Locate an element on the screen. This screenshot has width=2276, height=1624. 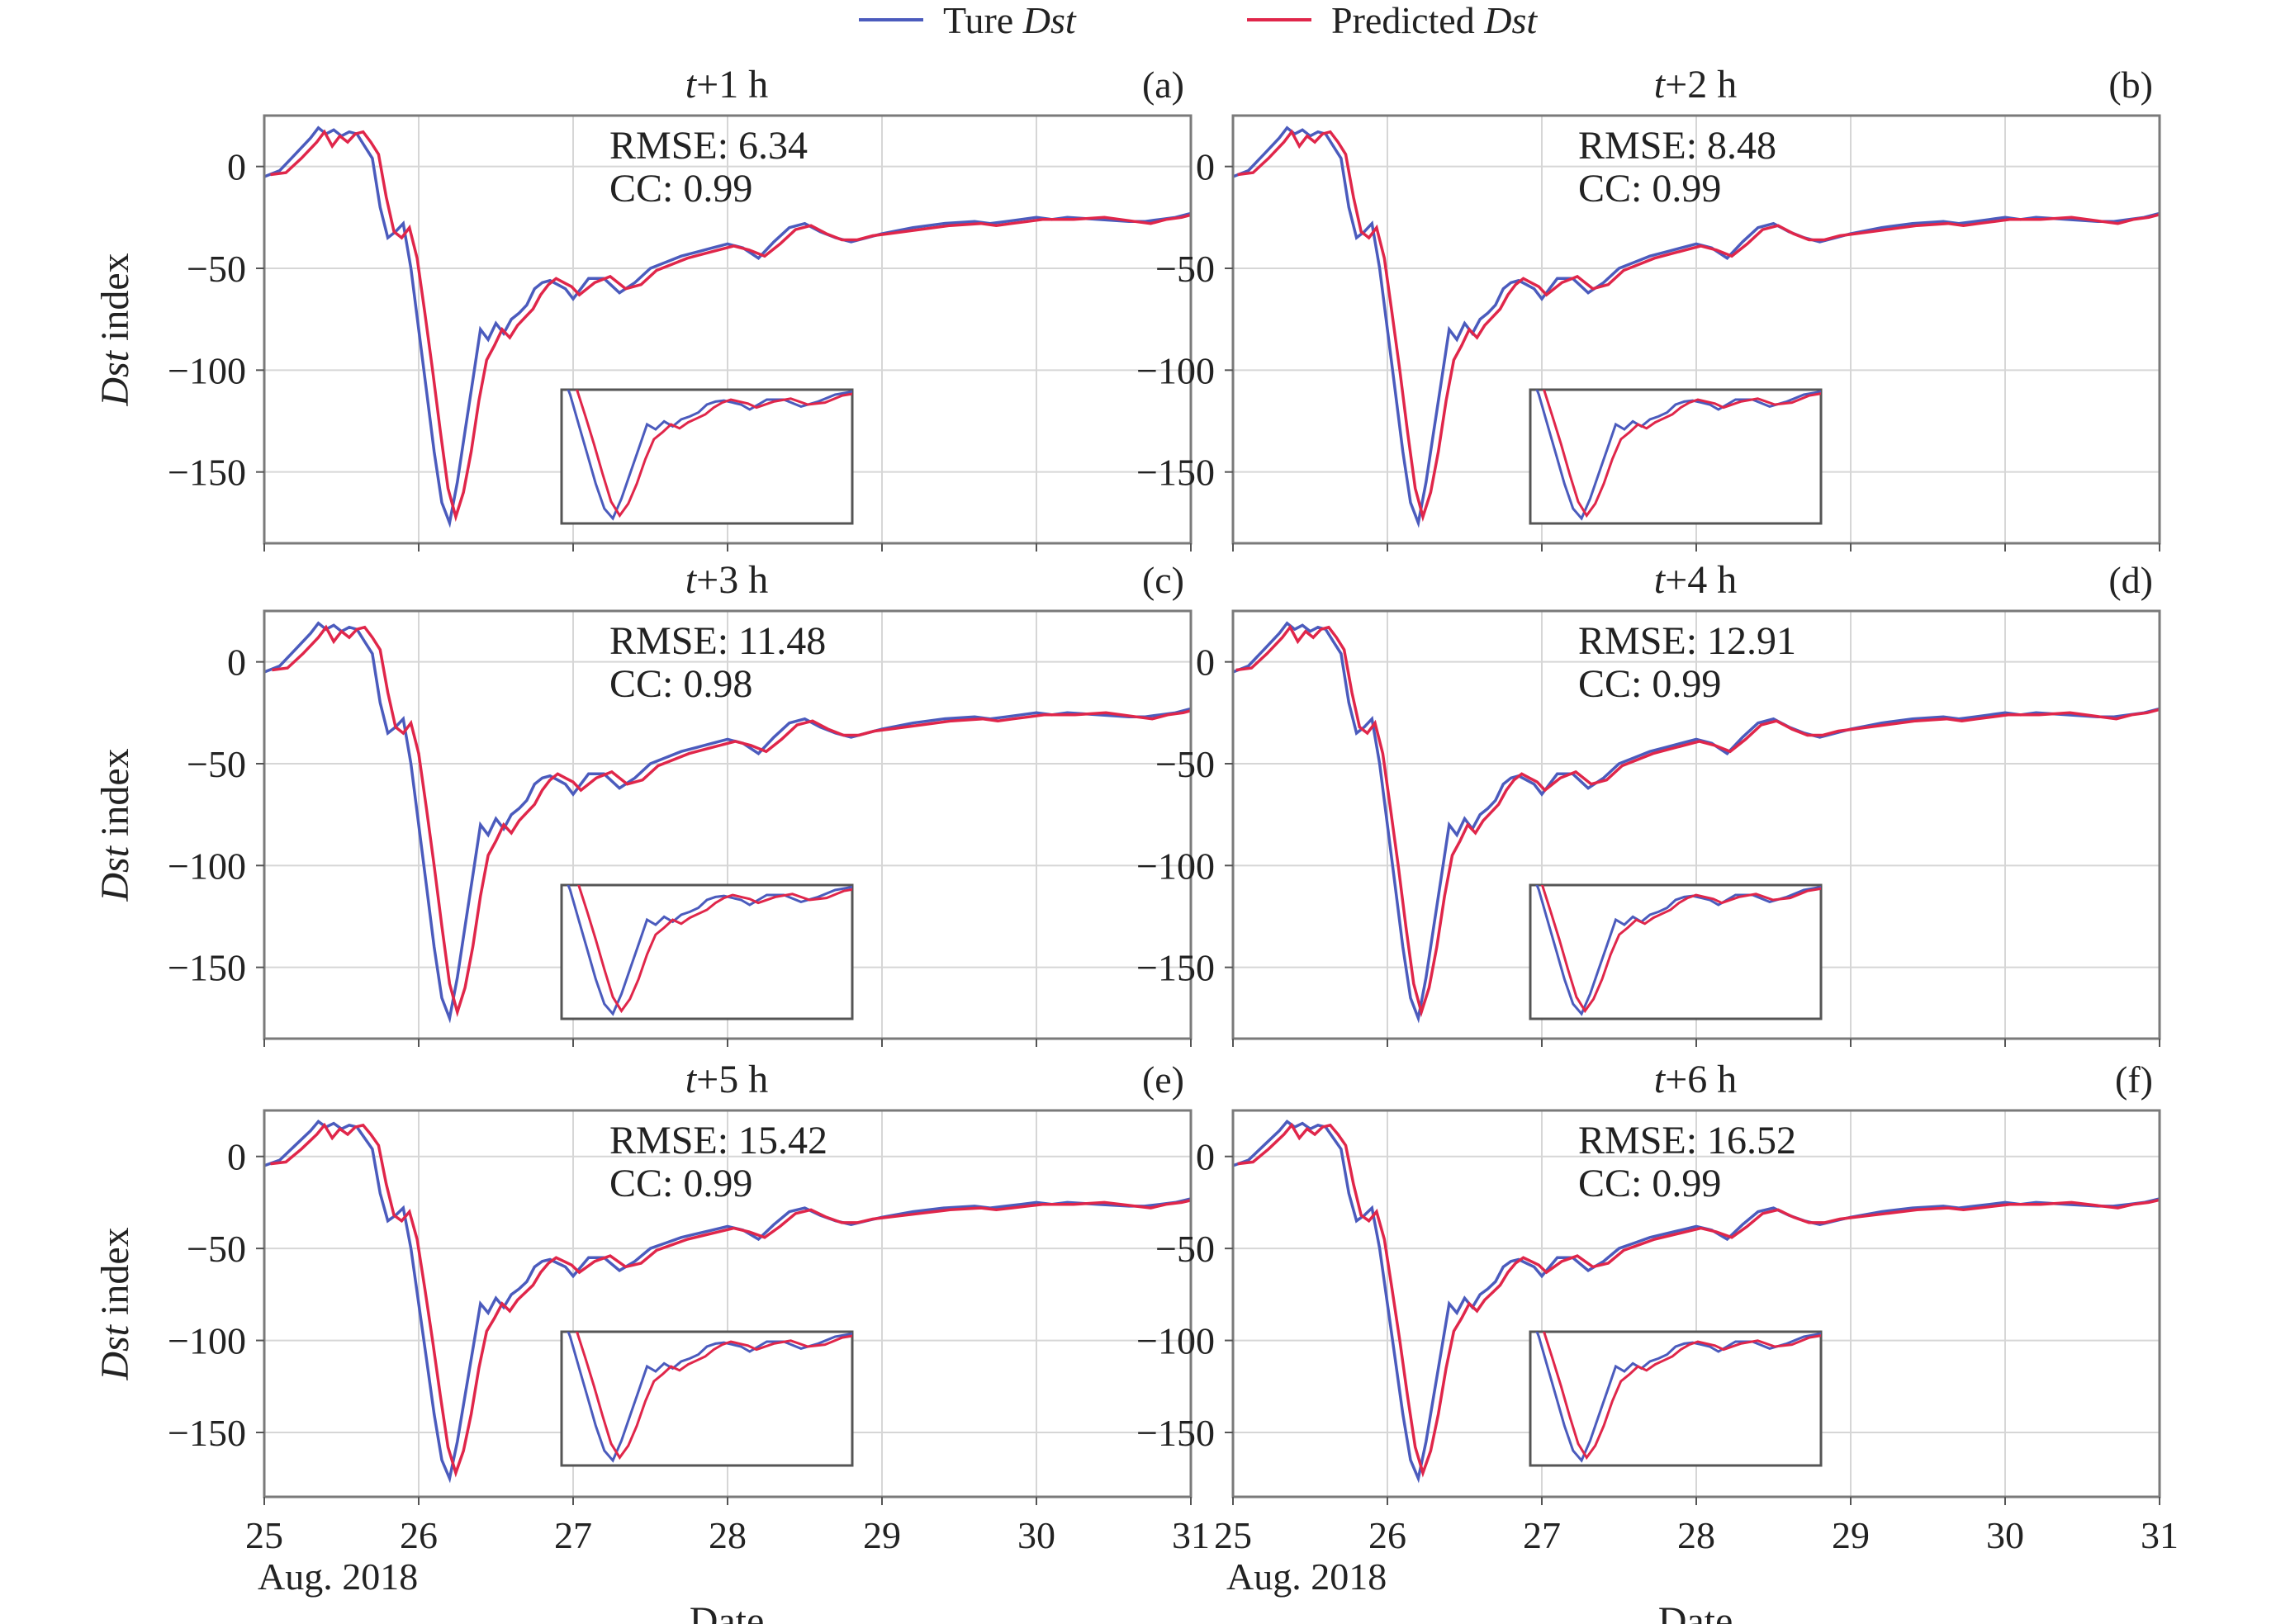
panel-title-rest: +2 h is located at coordinates (1701, 85).